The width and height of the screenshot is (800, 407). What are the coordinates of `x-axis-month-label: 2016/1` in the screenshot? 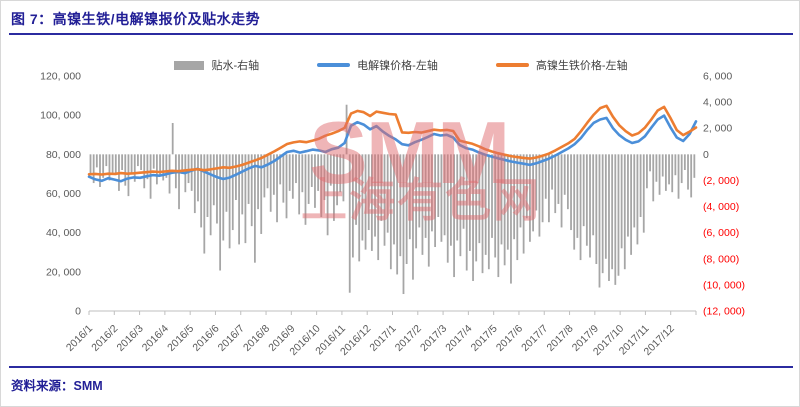 It's located at (79, 338).